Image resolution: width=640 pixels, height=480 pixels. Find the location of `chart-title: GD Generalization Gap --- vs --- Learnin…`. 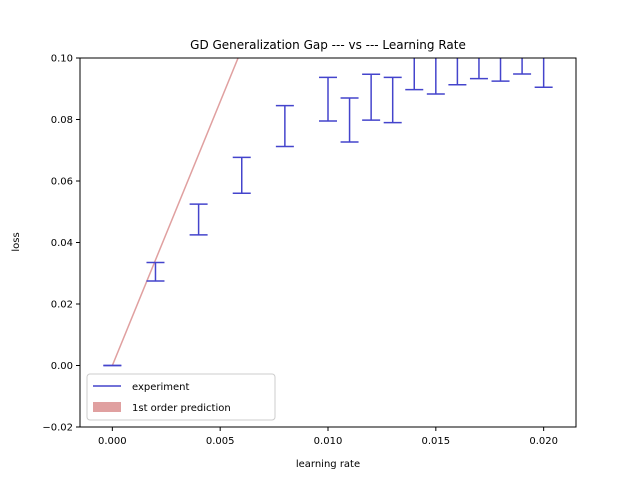

chart-title: GD Generalization Gap --- vs --- Learnin… is located at coordinates (328, 45).